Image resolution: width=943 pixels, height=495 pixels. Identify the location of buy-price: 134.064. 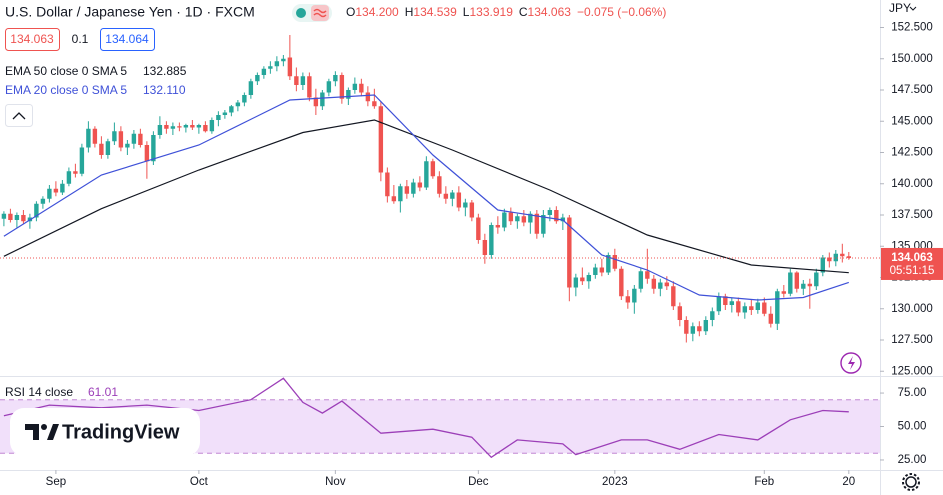
(127, 39).